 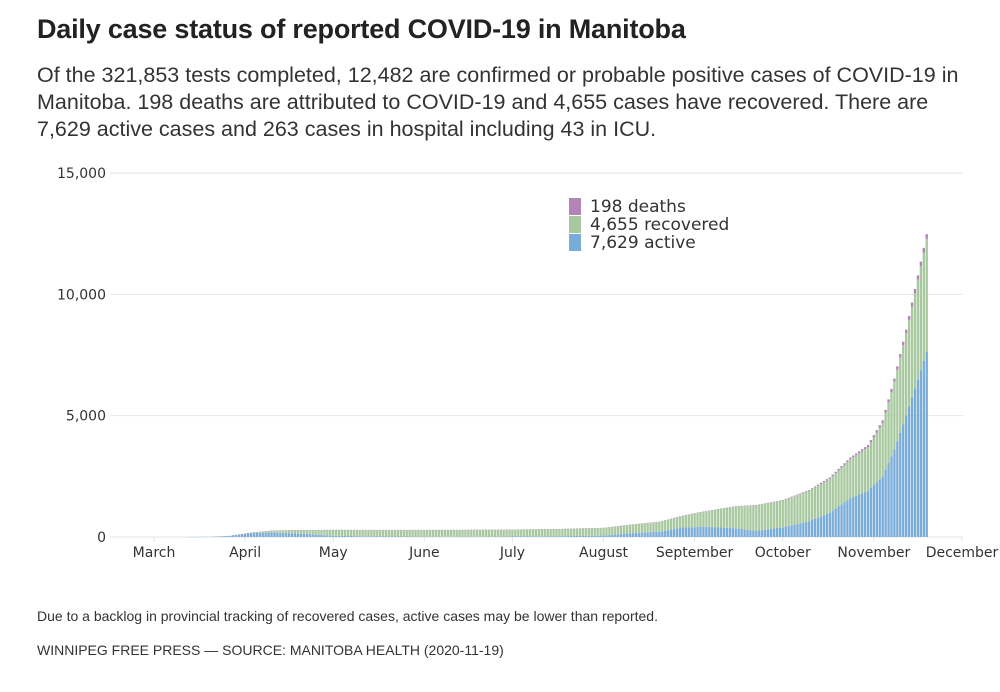 I want to click on x-tick-label: September, so click(x=695, y=553).